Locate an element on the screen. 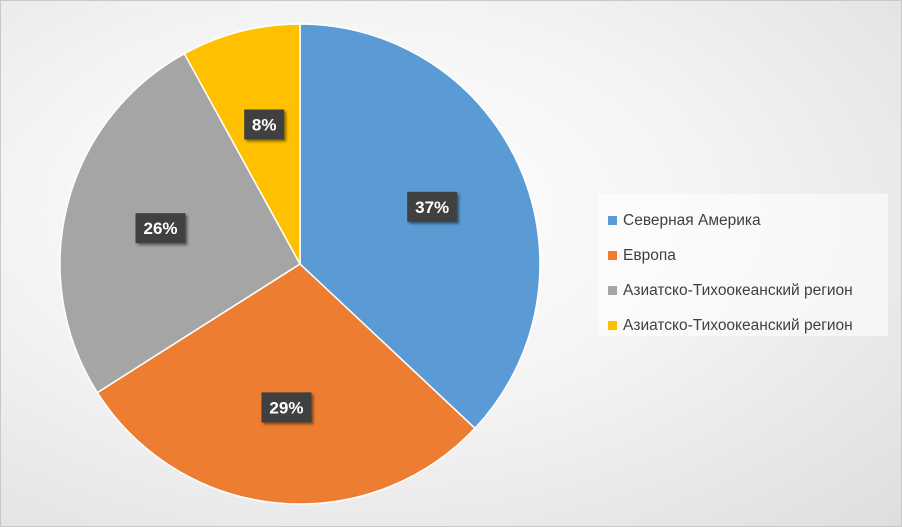 The height and width of the screenshot is (527, 902). data-label-north-america: 37% is located at coordinates (432, 206).